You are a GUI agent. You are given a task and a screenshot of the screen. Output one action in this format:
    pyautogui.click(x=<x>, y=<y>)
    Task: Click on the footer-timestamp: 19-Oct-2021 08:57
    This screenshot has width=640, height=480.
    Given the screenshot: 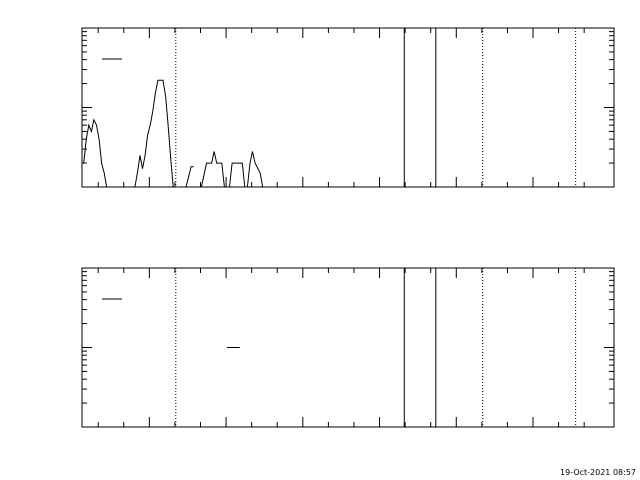 What is the action you would take?
    pyautogui.click(x=598, y=472)
    